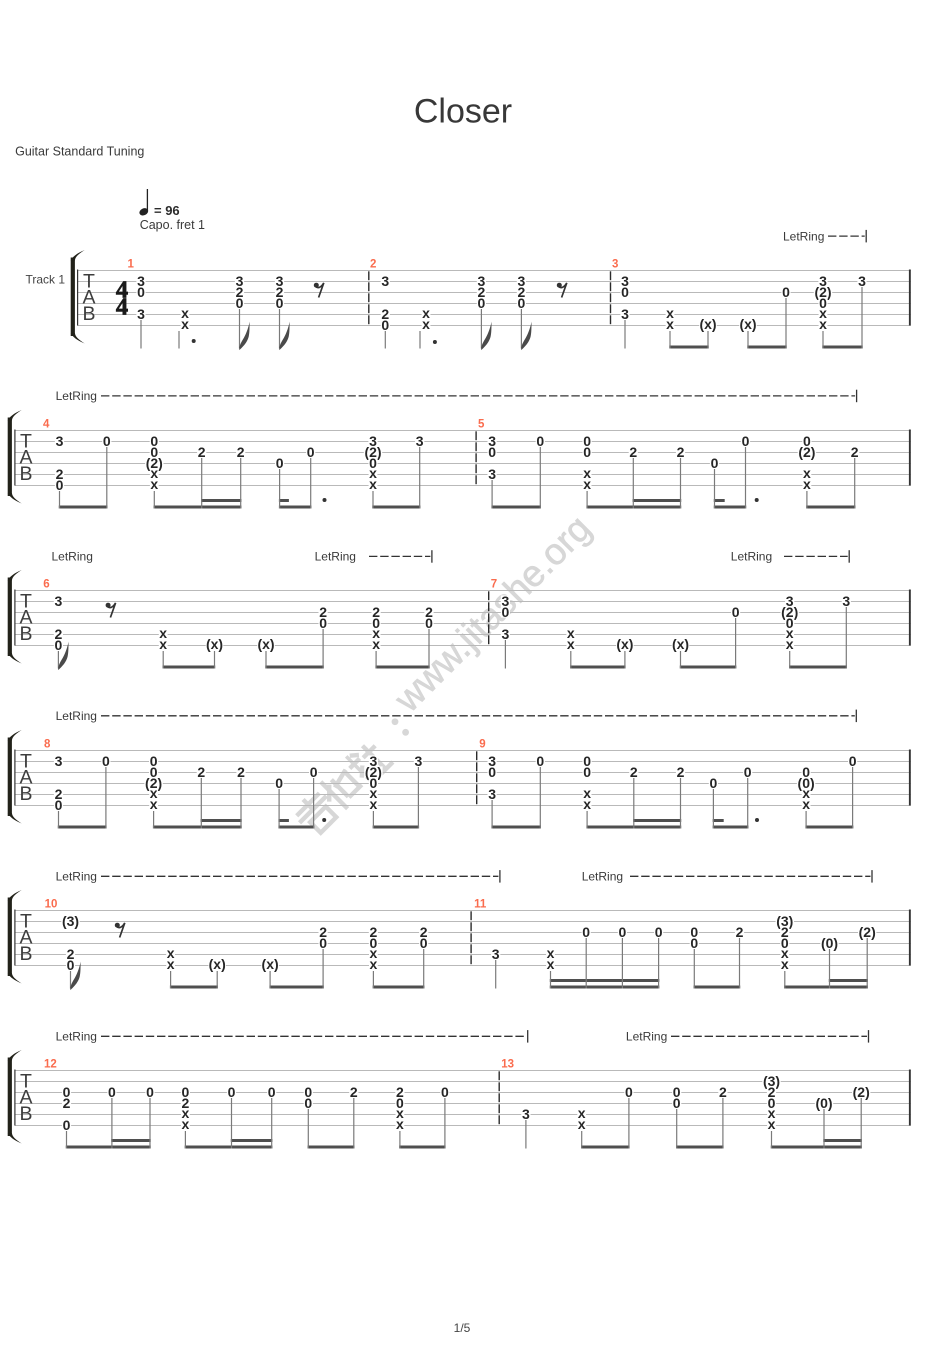 The image size is (925, 1358). I want to click on svg-text: 1/5, so click(462, 1328).